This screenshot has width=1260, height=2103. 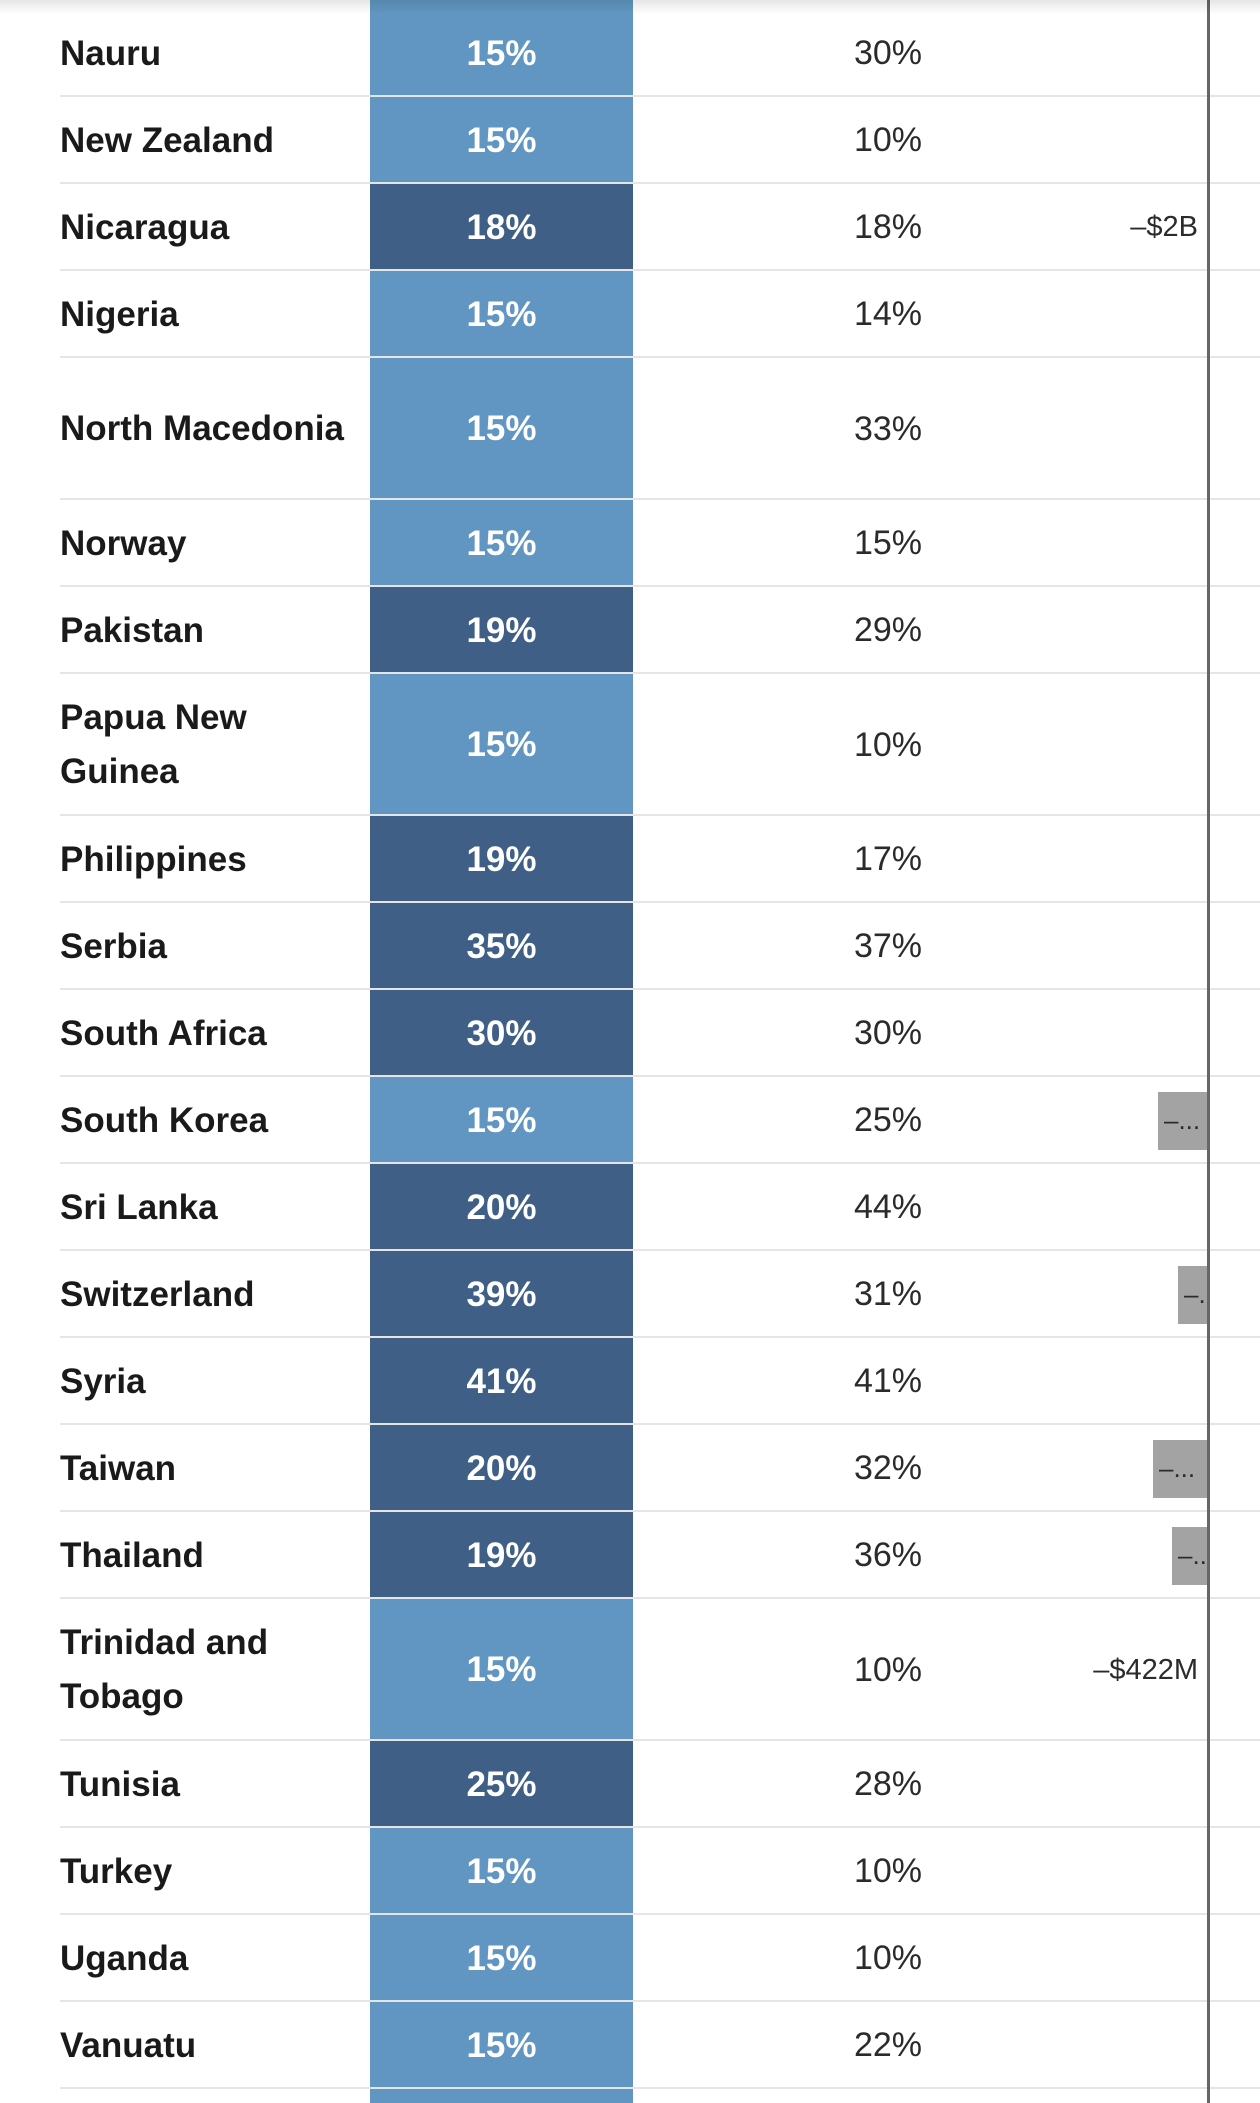 I want to click on country-name: Sri Lanka, so click(x=139, y=1207).